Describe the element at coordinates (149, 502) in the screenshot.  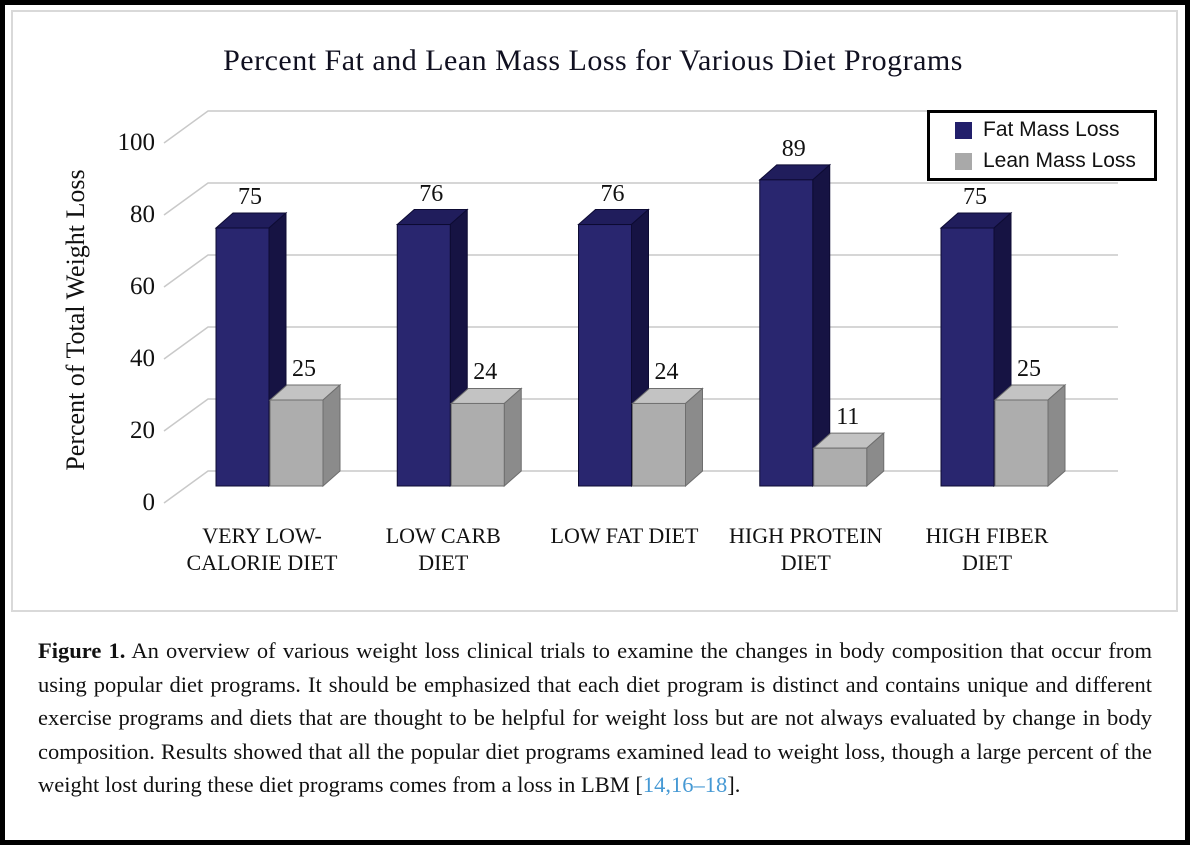
I see `y-tick-label-0: 0` at that location.